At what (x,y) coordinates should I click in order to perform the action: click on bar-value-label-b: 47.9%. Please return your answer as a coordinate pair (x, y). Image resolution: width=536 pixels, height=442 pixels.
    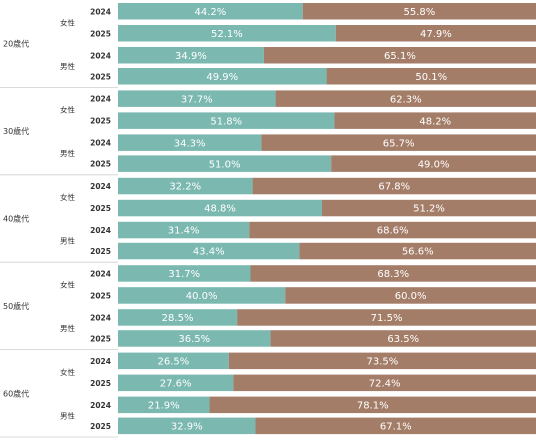
    Looking at the image, I should click on (436, 34).